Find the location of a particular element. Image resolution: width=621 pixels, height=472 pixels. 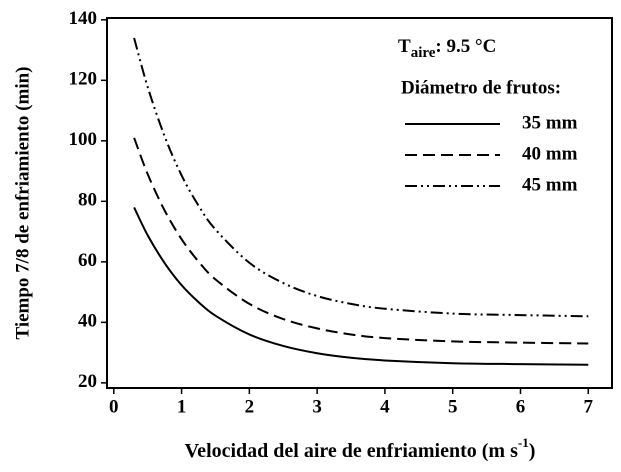

legend-label: 35 mm is located at coordinates (550, 122).